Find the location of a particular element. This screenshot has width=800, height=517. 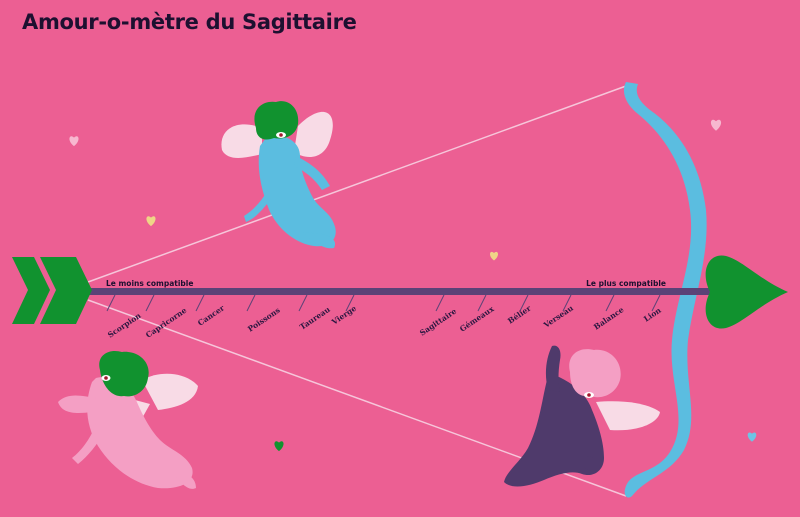

sign-label-taureau: Taureau is located at coordinates (315, 318).